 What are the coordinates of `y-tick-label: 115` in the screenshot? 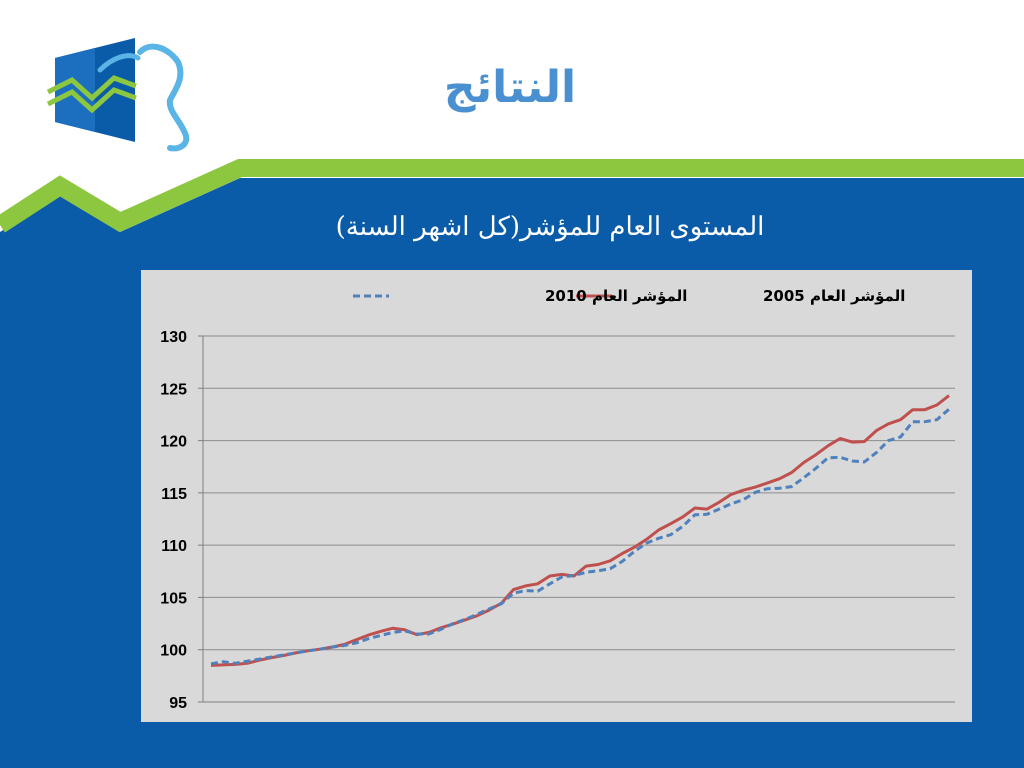 It's located at (174, 494).